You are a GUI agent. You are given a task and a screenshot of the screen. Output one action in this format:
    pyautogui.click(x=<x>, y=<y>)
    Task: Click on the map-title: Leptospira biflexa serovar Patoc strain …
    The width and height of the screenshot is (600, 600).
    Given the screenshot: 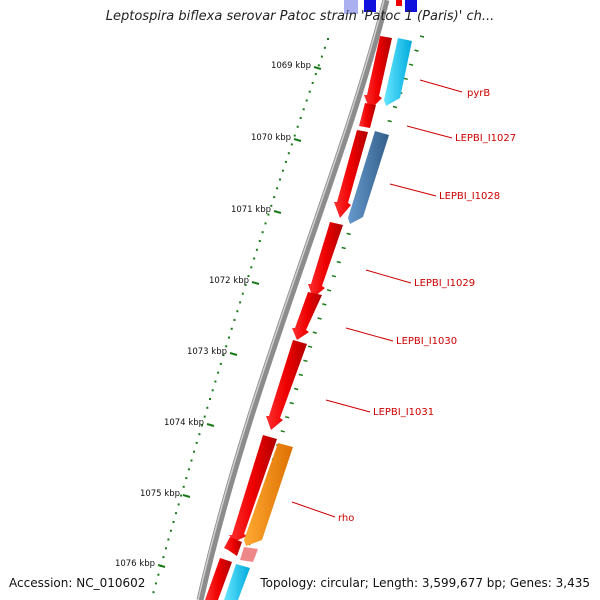 What is the action you would take?
    pyautogui.click(x=300, y=16)
    